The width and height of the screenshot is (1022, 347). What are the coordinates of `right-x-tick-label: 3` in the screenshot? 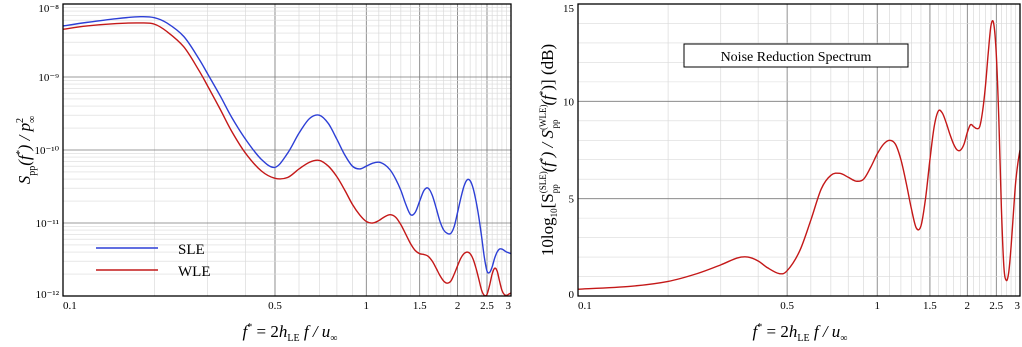 It's located at (1018, 306).